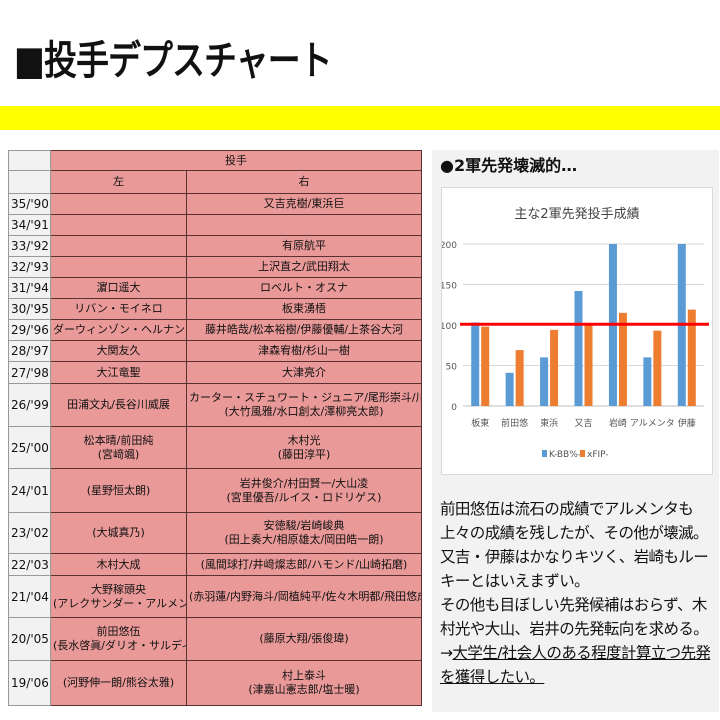 This screenshot has height=720, width=720. What do you see at coordinates (29, 372) in the screenshot?
I see `age-year-cell: 27/'98` at bounding box center [29, 372].